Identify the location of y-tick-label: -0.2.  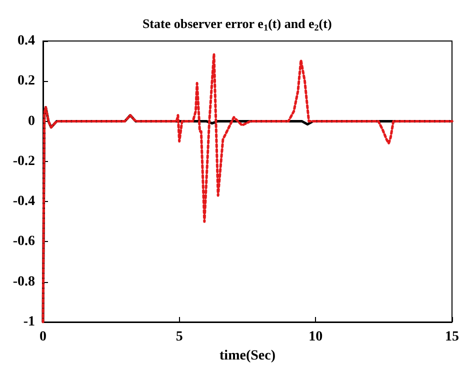
(23, 161).